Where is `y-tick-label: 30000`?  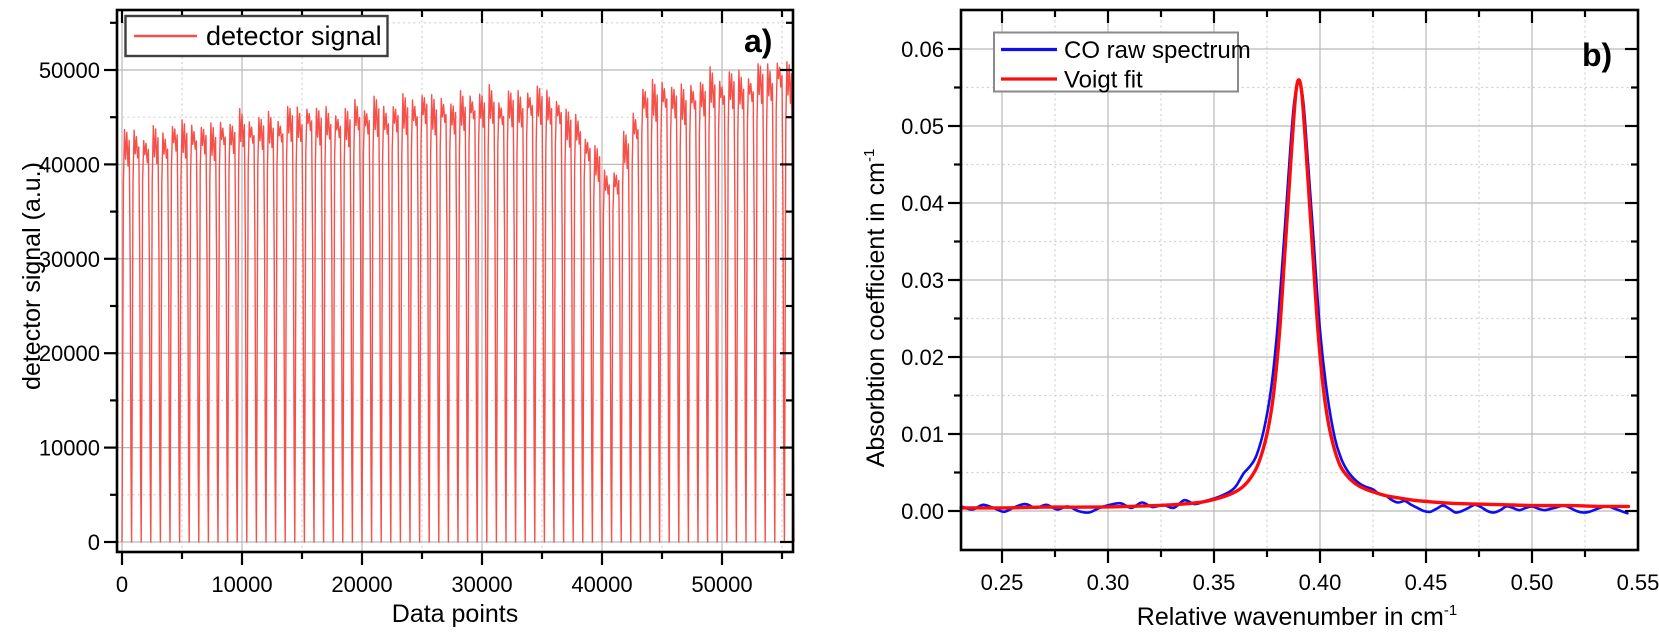
y-tick-label: 30000 is located at coordinates (69, 259).